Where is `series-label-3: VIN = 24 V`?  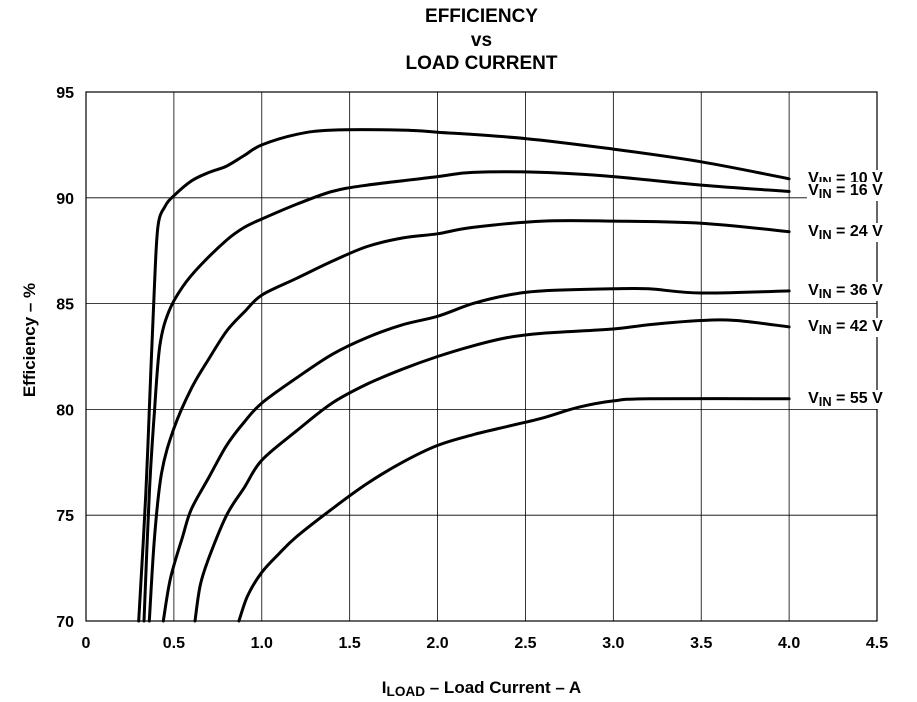 series-label-3: VIN = 24 V is located at coordinates (845, 232).